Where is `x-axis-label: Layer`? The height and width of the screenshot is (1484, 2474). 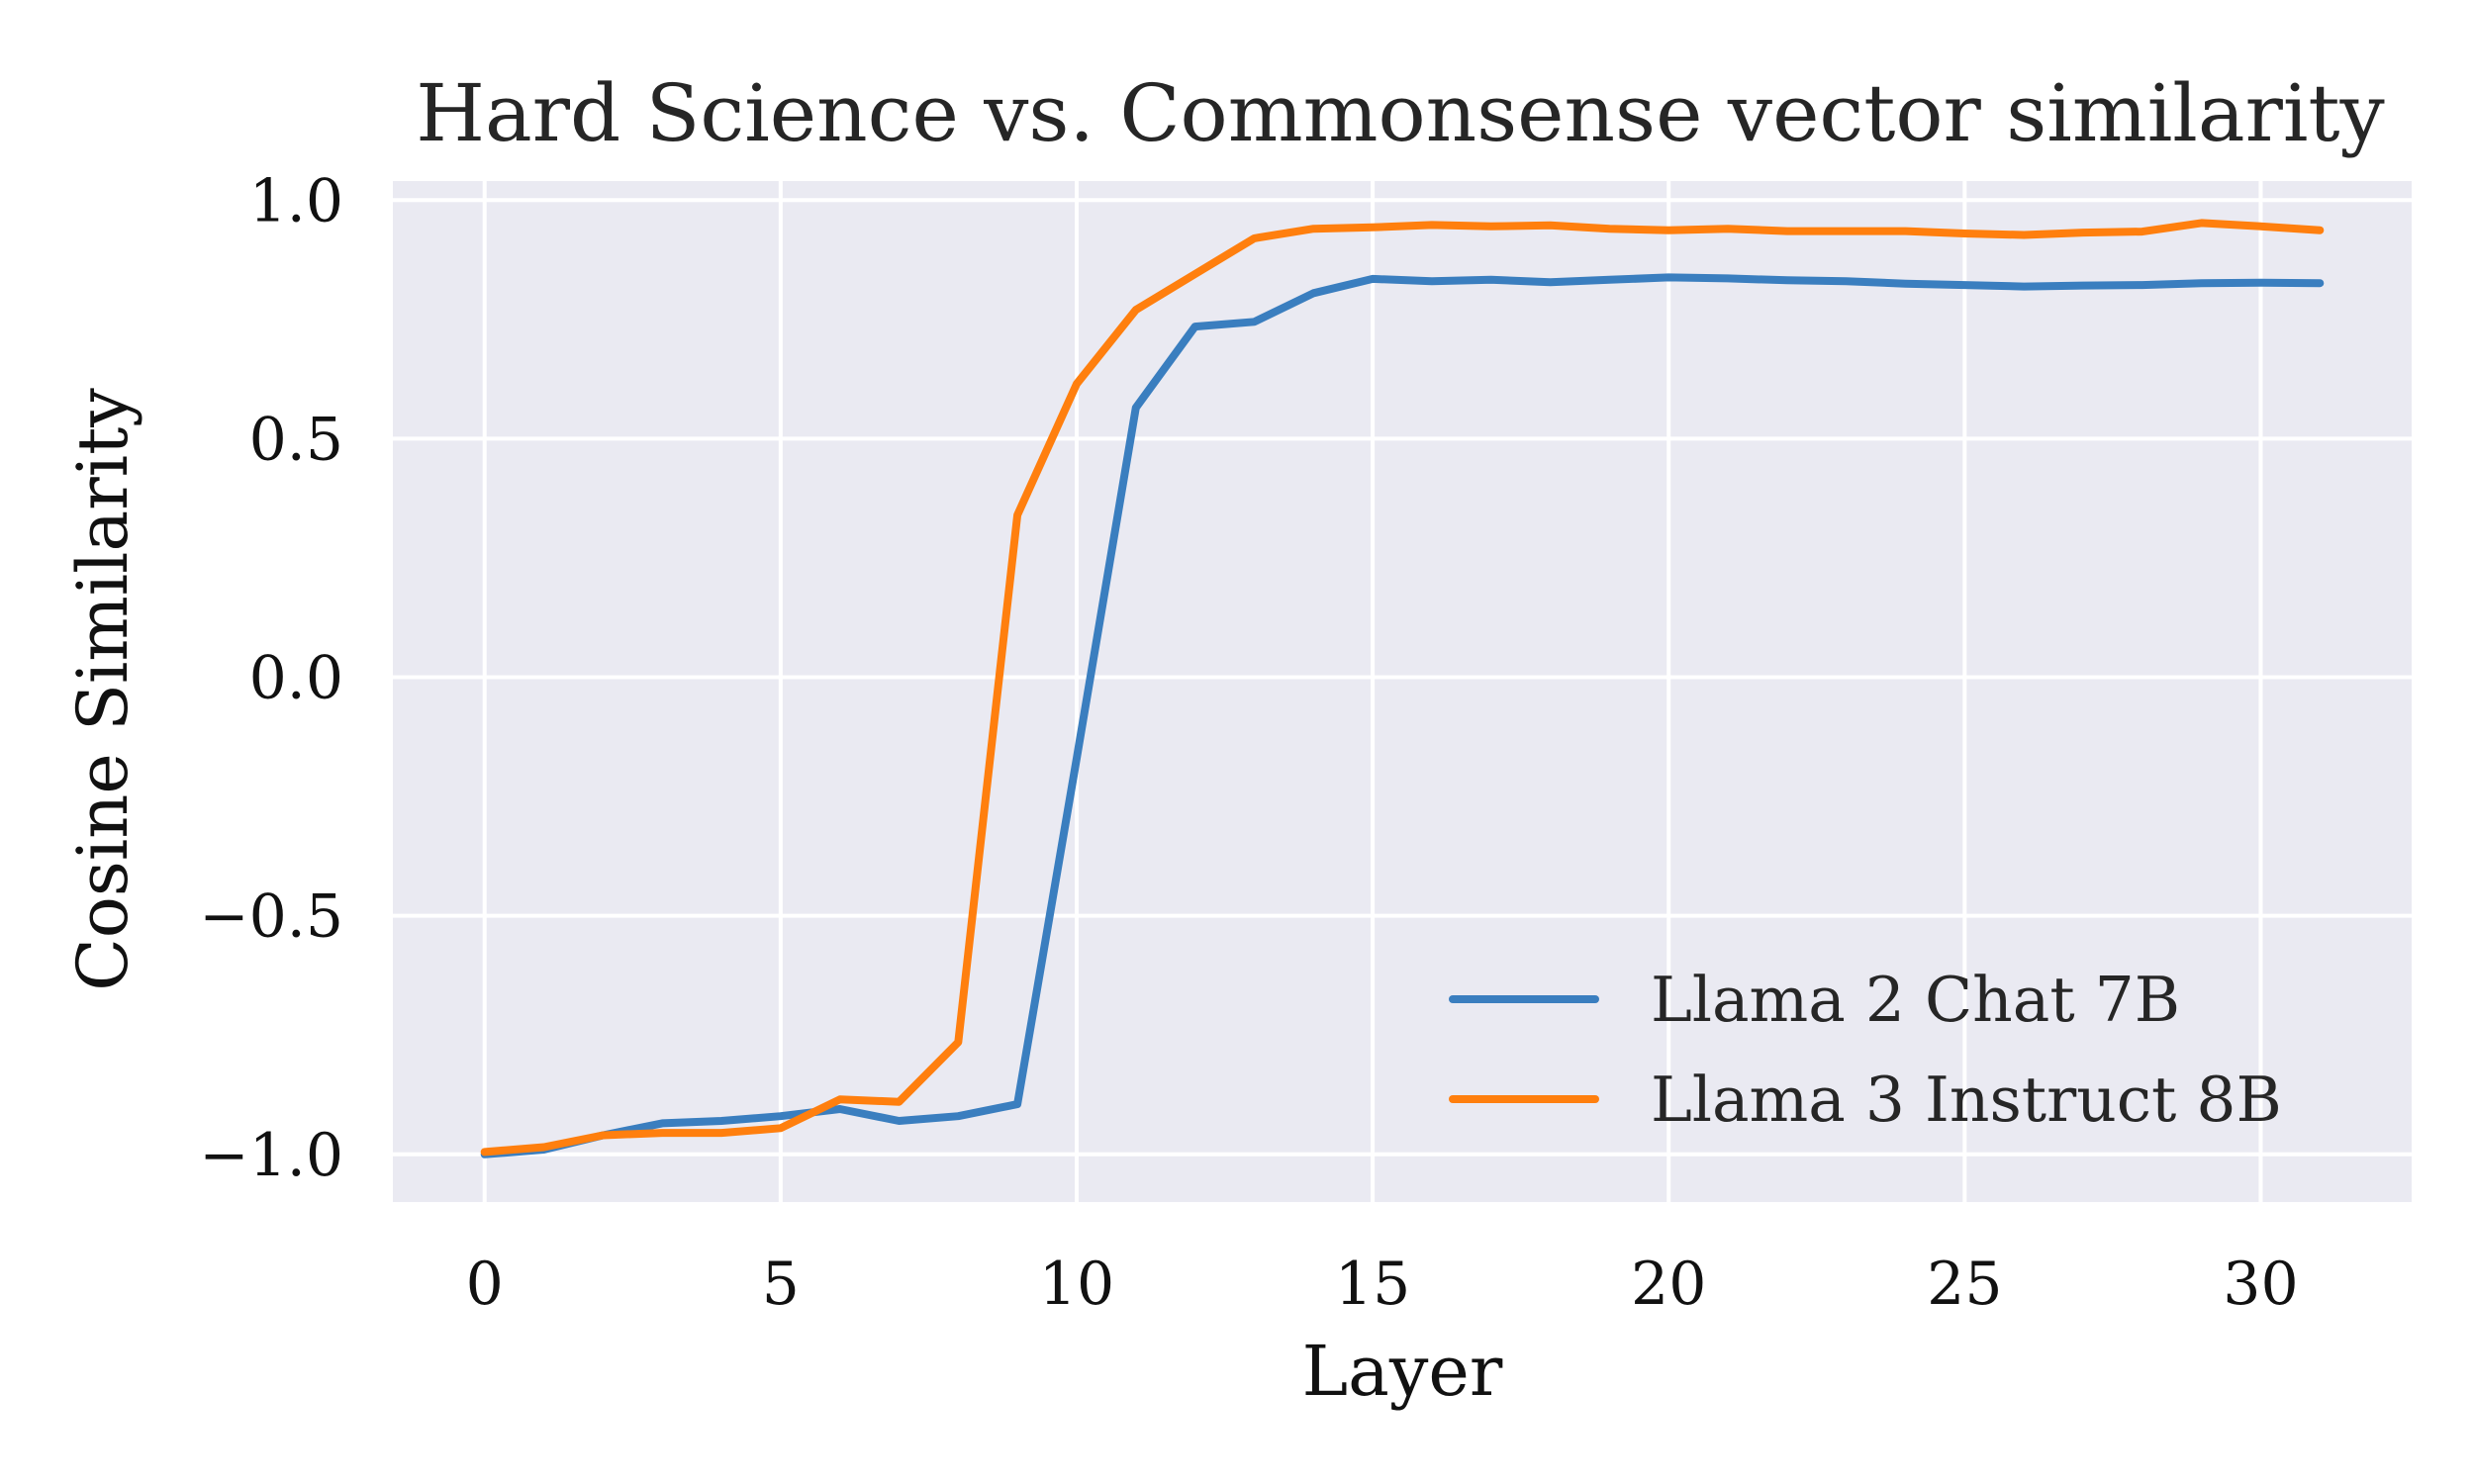
x-axis-label: Layer is located at coordinates (1403, 1371).